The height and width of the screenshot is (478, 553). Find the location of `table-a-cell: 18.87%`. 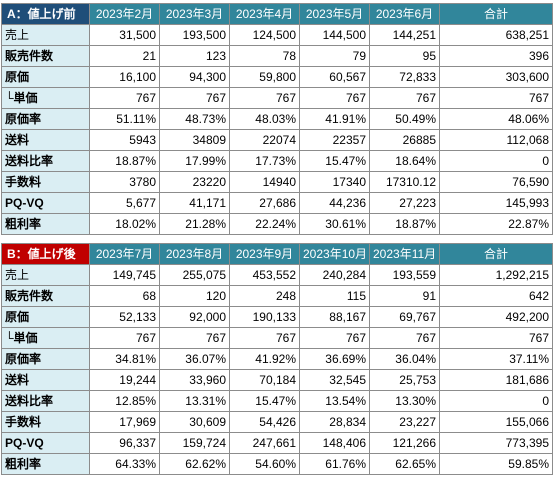

table-a-cell: 18.87% is located at coordinates (404, 224).